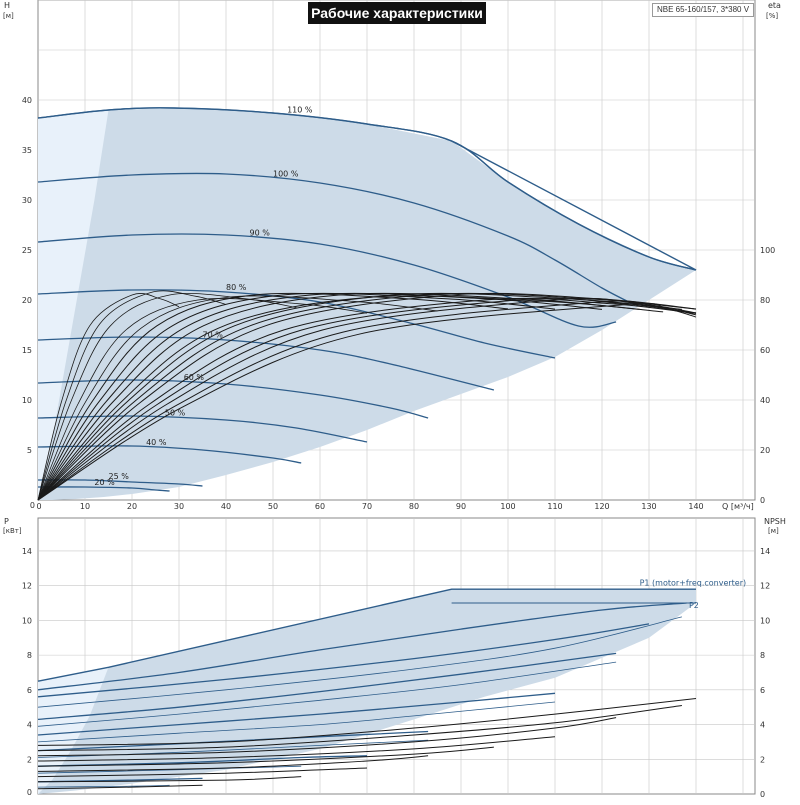  I want to click on x-tick-label: 10, so click(85, 506).